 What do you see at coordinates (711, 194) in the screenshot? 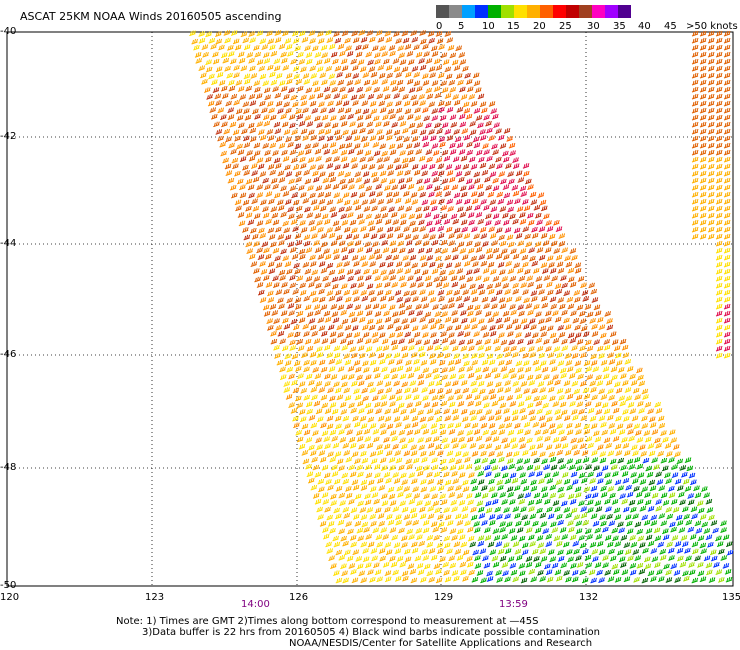
I see `wind-barbs-edge-swath` at bounding box center [711, 194].